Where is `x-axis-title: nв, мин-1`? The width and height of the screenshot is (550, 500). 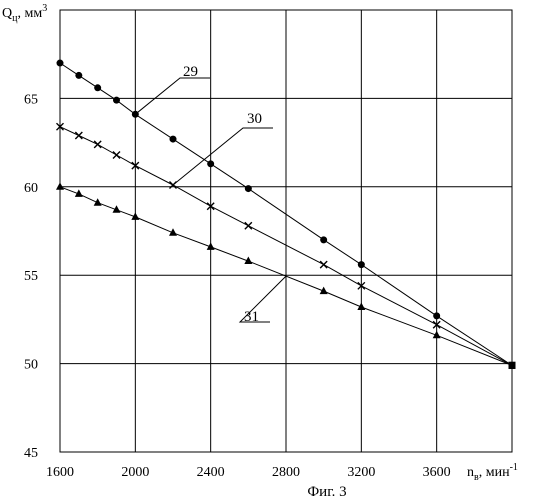
x-axis-title: nв, мин-1 is located at coordinates (492, 472).